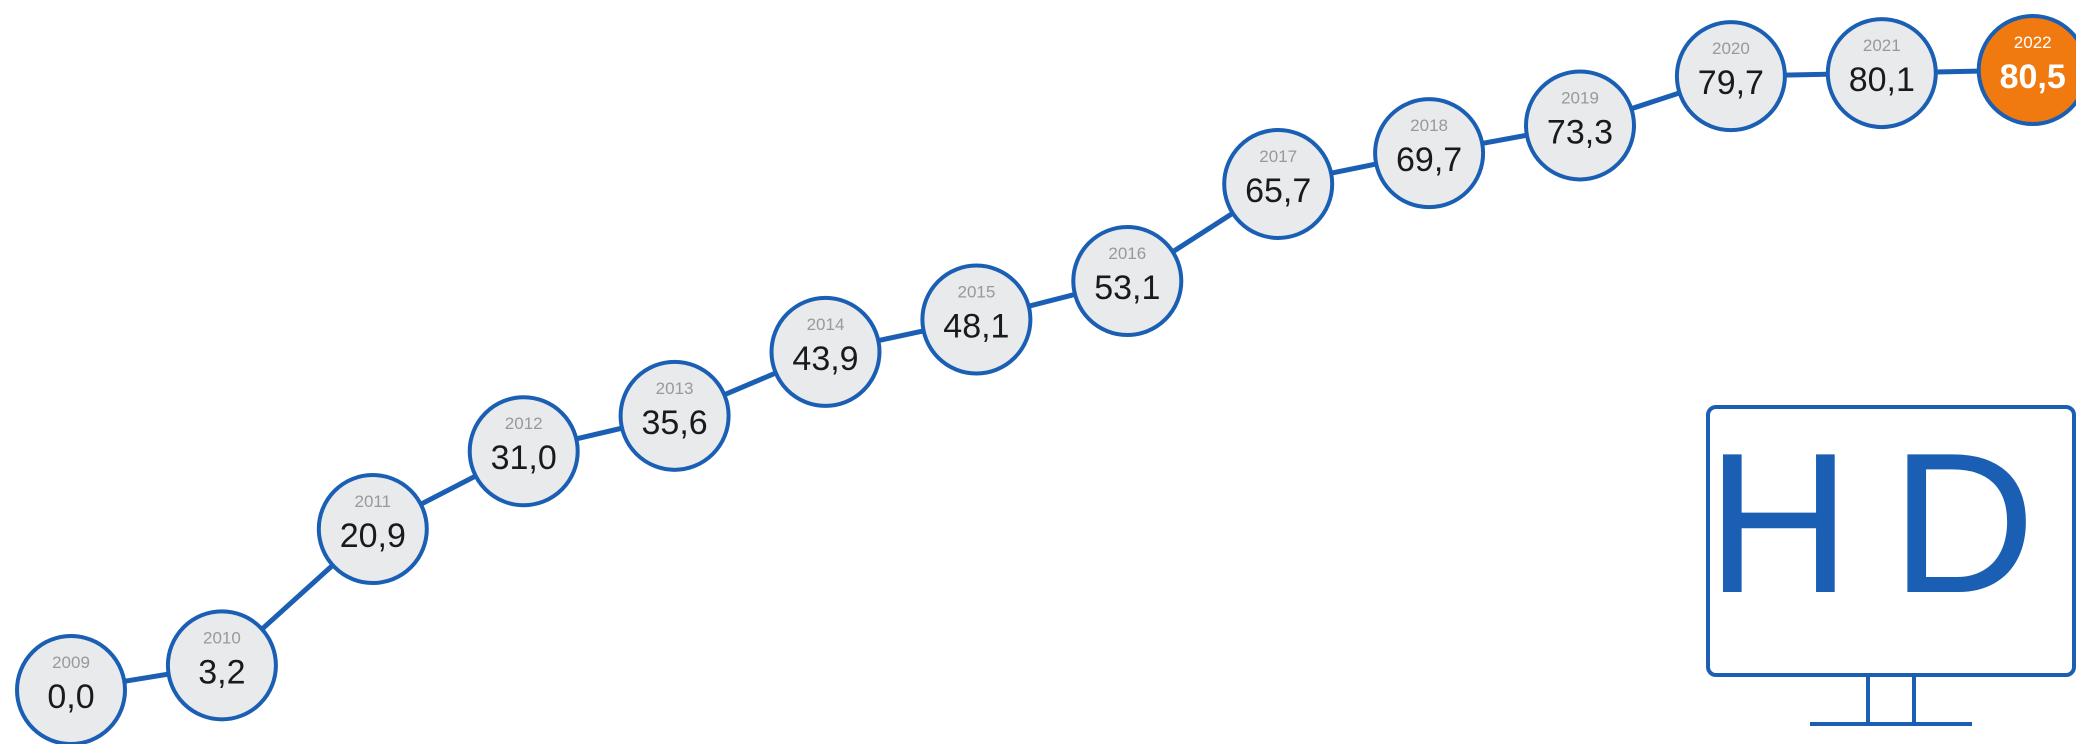 This screenshot has height=749, width=2076. What do you see at coordinates (71, 662) in the screenshot?
I see `tick-label: 2009` at bounding box center [71, 662].